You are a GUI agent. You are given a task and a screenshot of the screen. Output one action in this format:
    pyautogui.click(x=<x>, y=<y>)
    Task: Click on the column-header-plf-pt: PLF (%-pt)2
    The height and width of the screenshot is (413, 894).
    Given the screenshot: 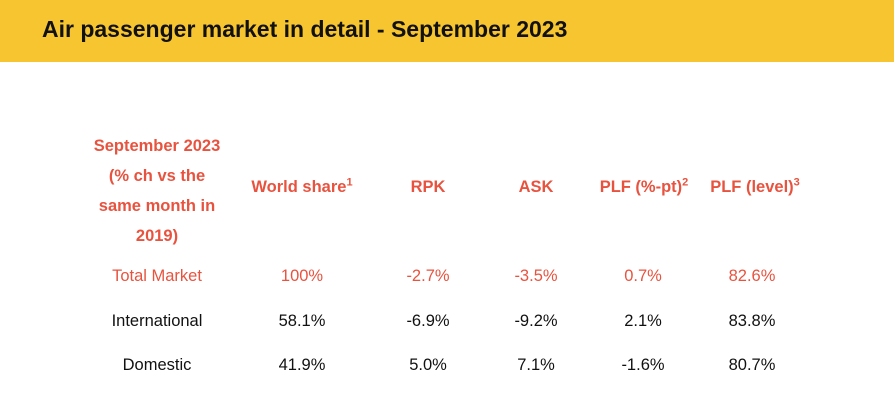 What is the action you would take?
    pyautogui.click(x=644, y=186)
    